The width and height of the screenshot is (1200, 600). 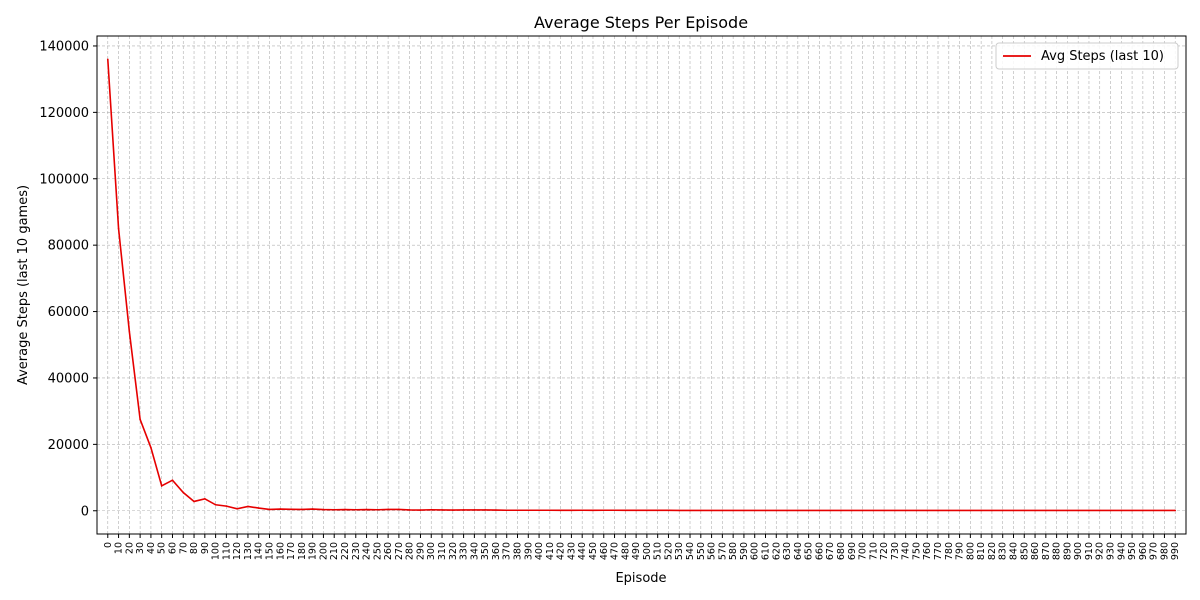 What do you see at coordinates (291, 551) in the screenshot?
I see `x-tick-label: 170` at bounding box center [291, 551].